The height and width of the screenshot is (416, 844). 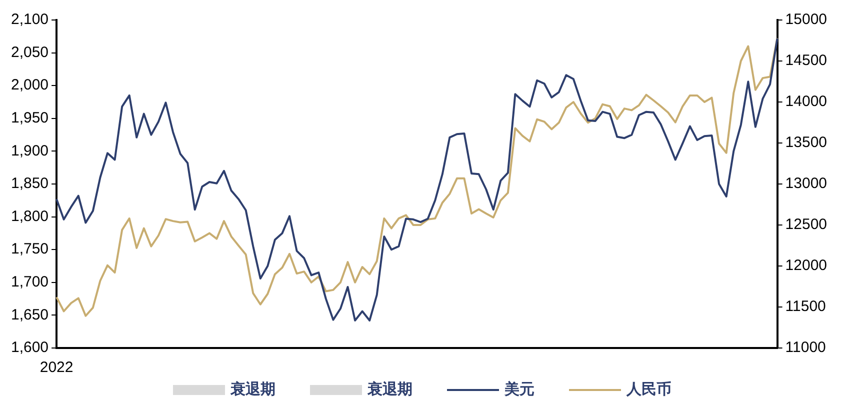 What do you see at coordinates (806, 61) in the screenshot?
I see `y2-tick-label: 14500` at bounding box center [806, 61].